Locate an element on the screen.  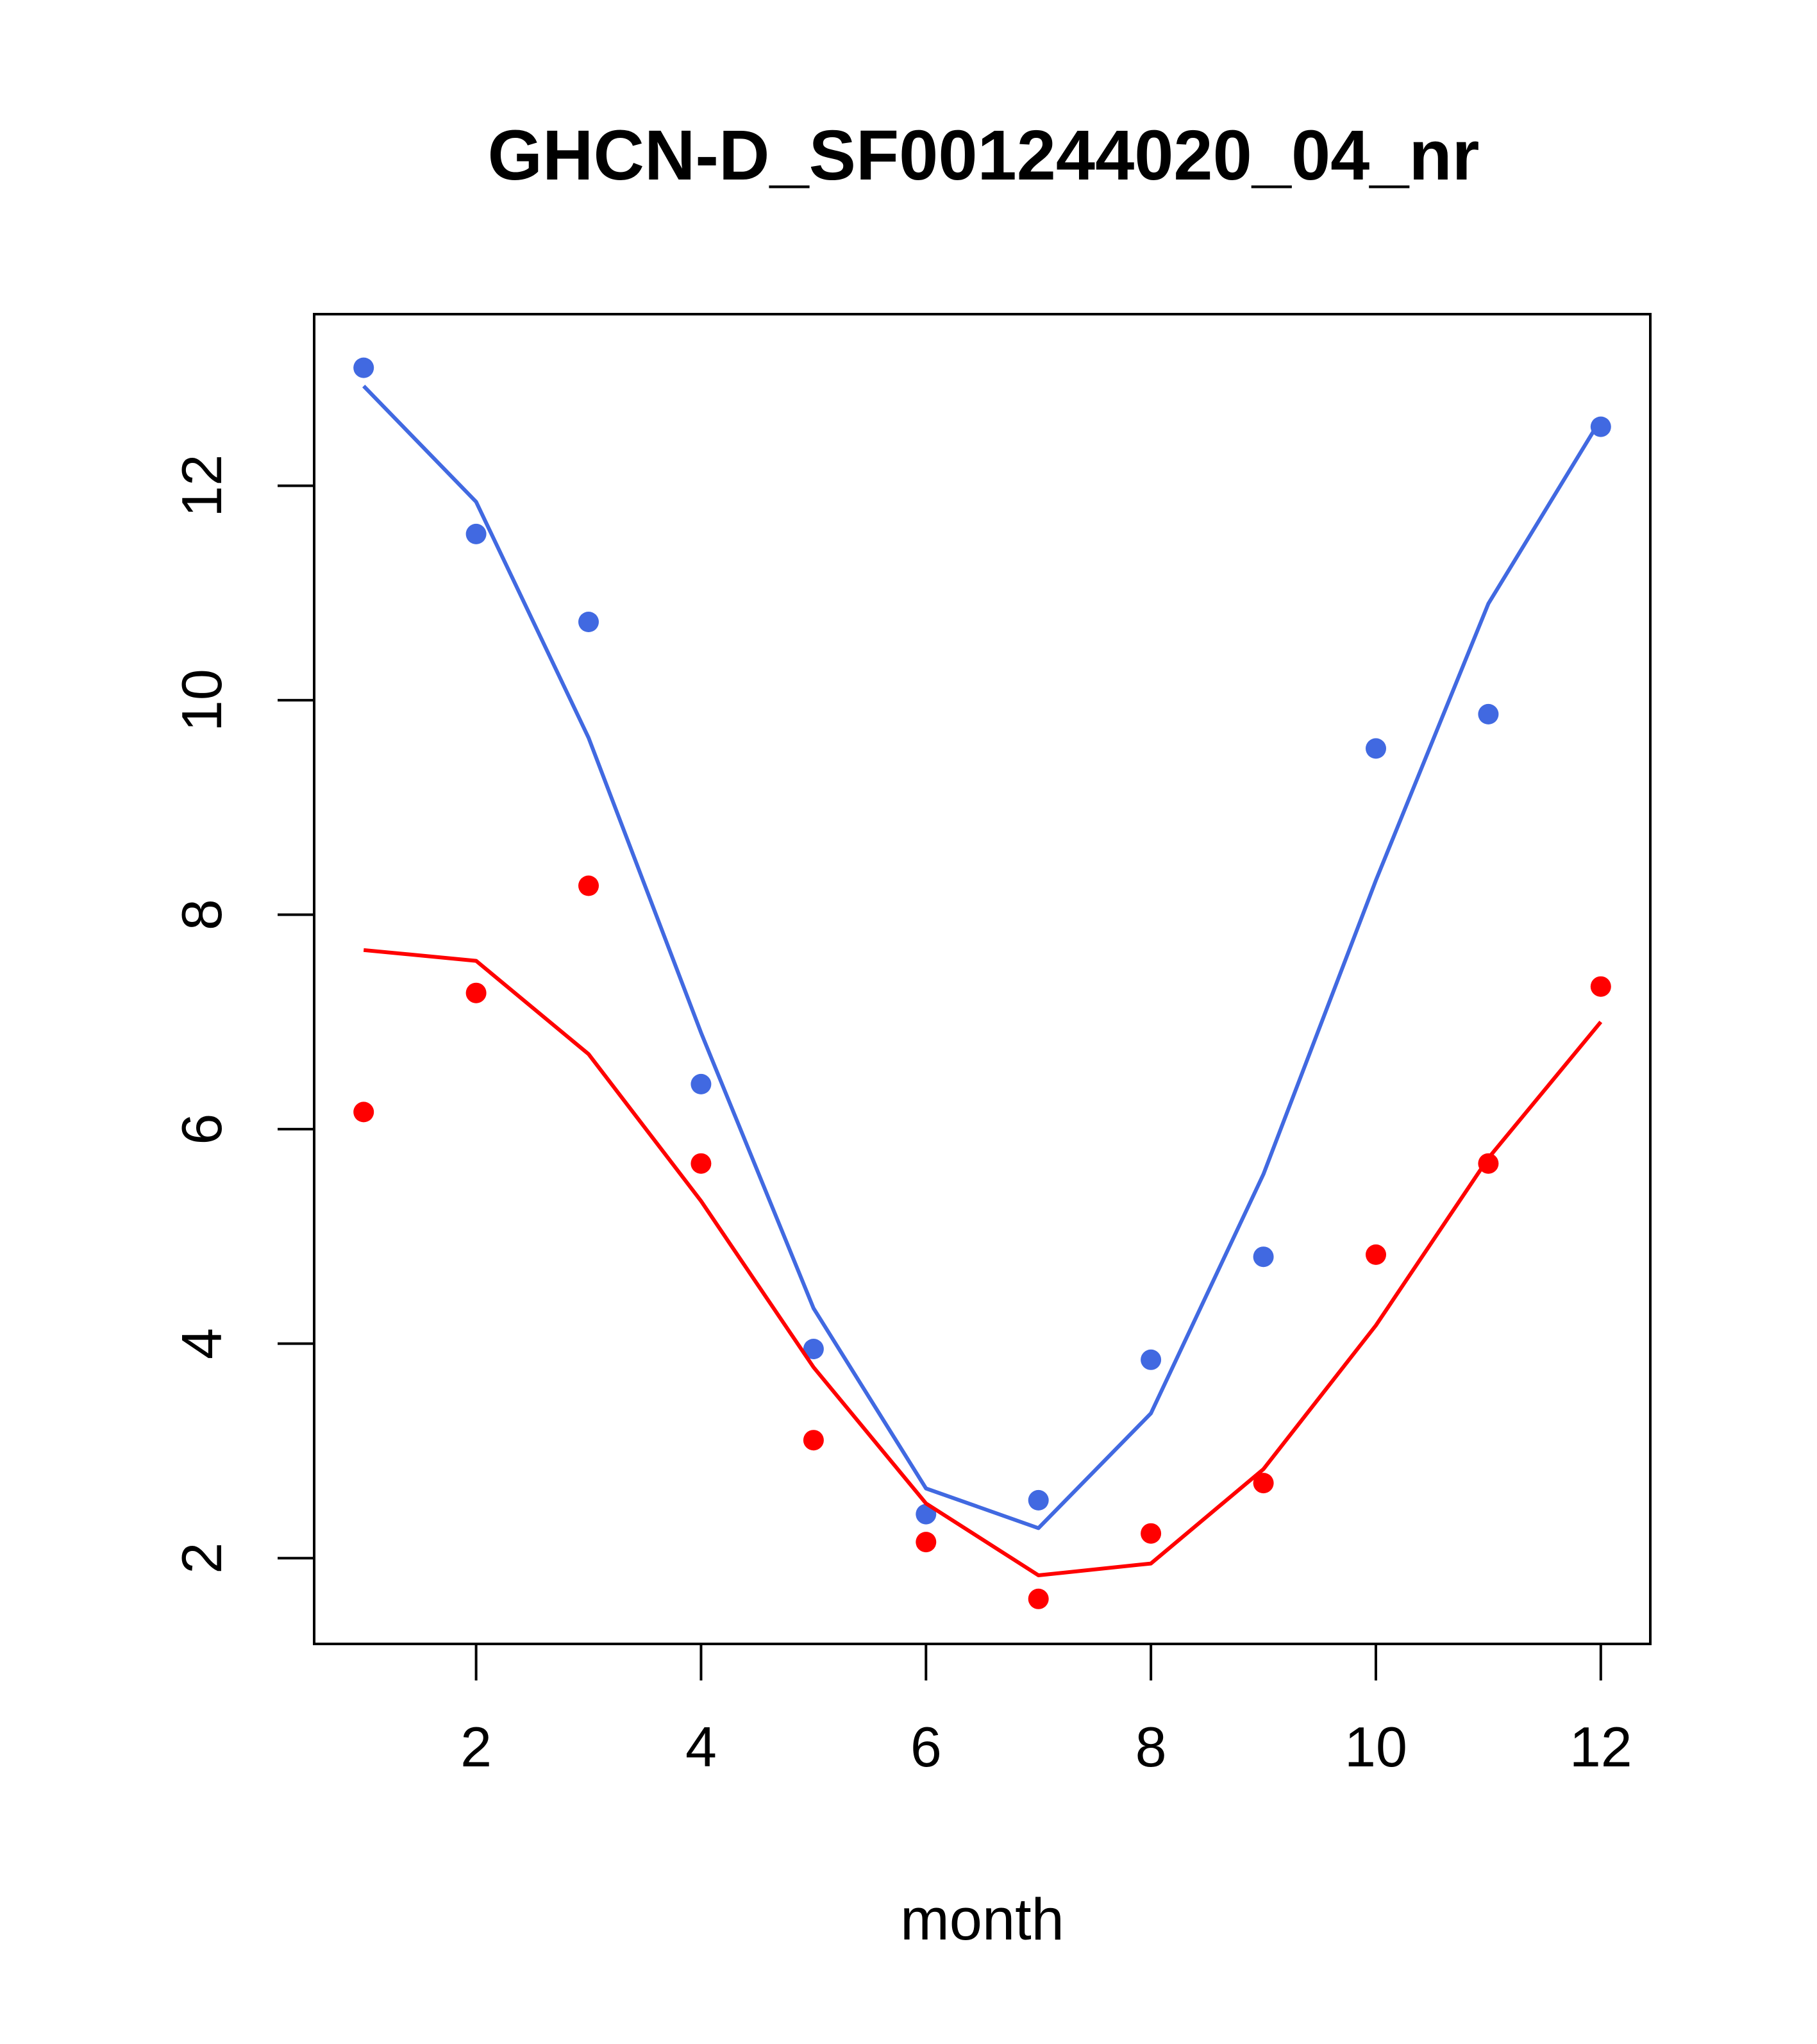
chart-title: GHCN-D_SF001244020_04_nr is located at coordinates (984, 155).